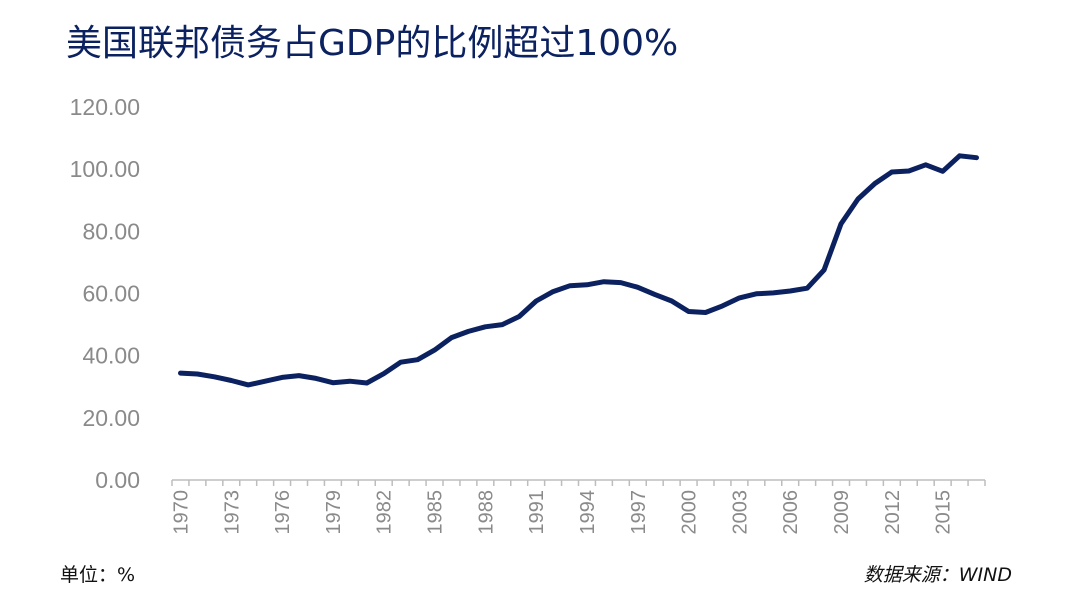  I want to click on unit-label: 单位：%, so click(98, 575).